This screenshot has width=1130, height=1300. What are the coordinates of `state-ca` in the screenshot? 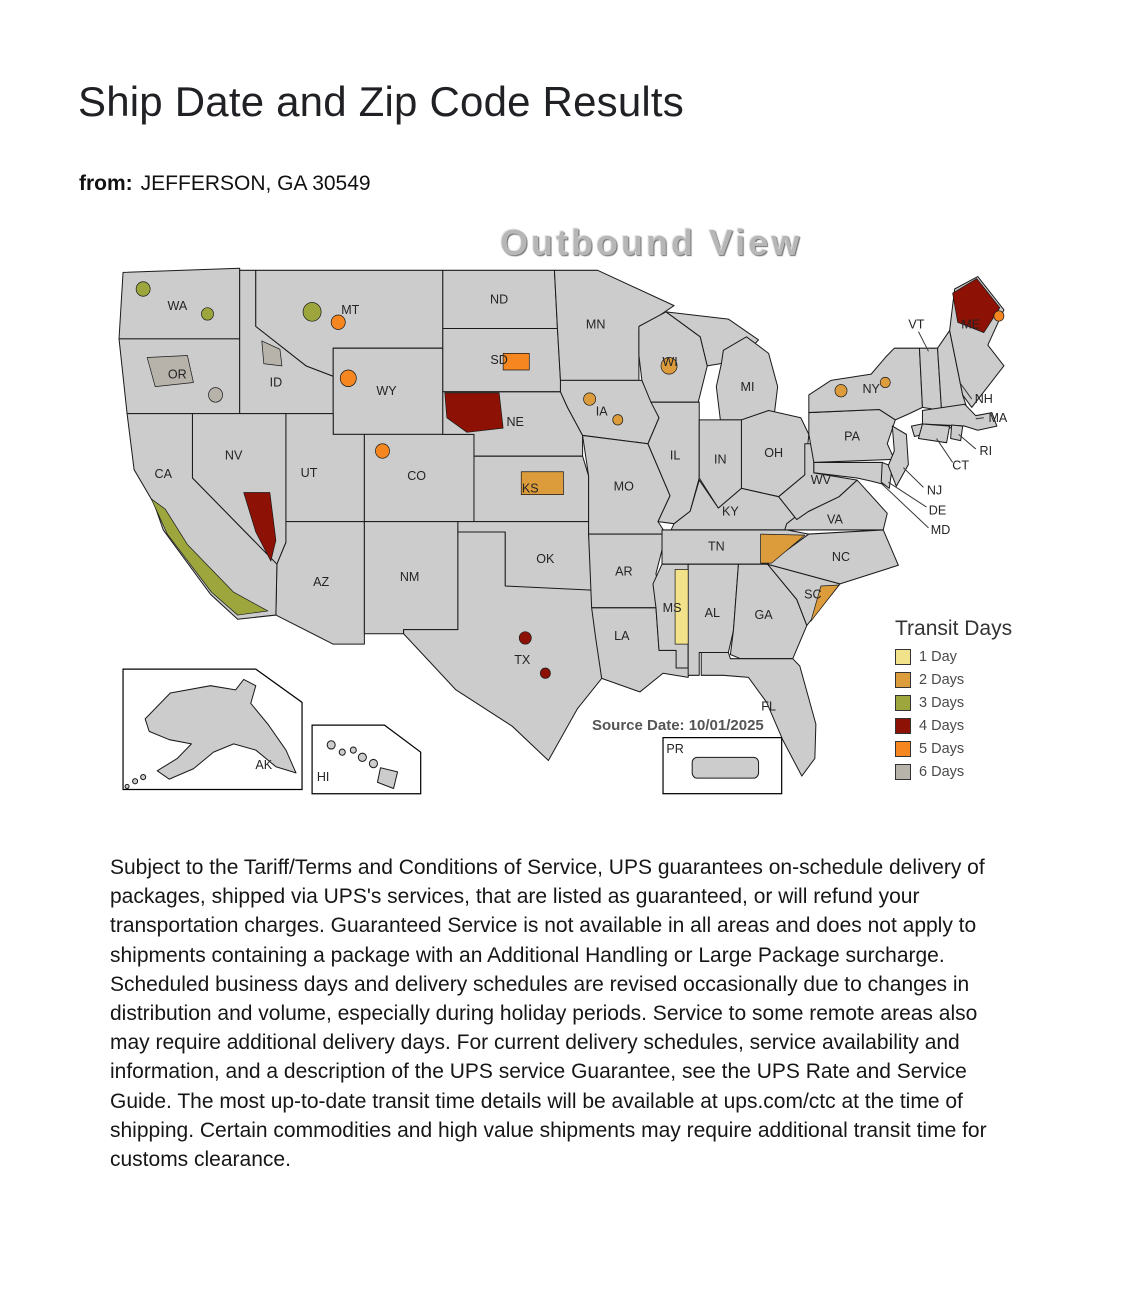 It's located at (202, 516).